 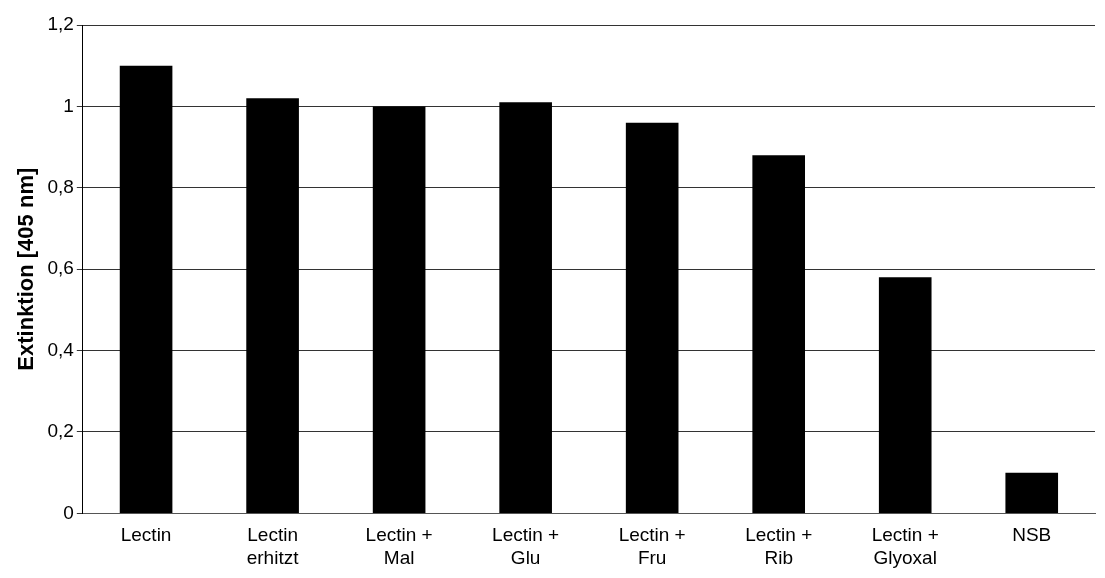 What do you see at coordinates (146, 535) in the screenshot?
I see `x-tick-label: Lectin` at bounding box center [146, 535].